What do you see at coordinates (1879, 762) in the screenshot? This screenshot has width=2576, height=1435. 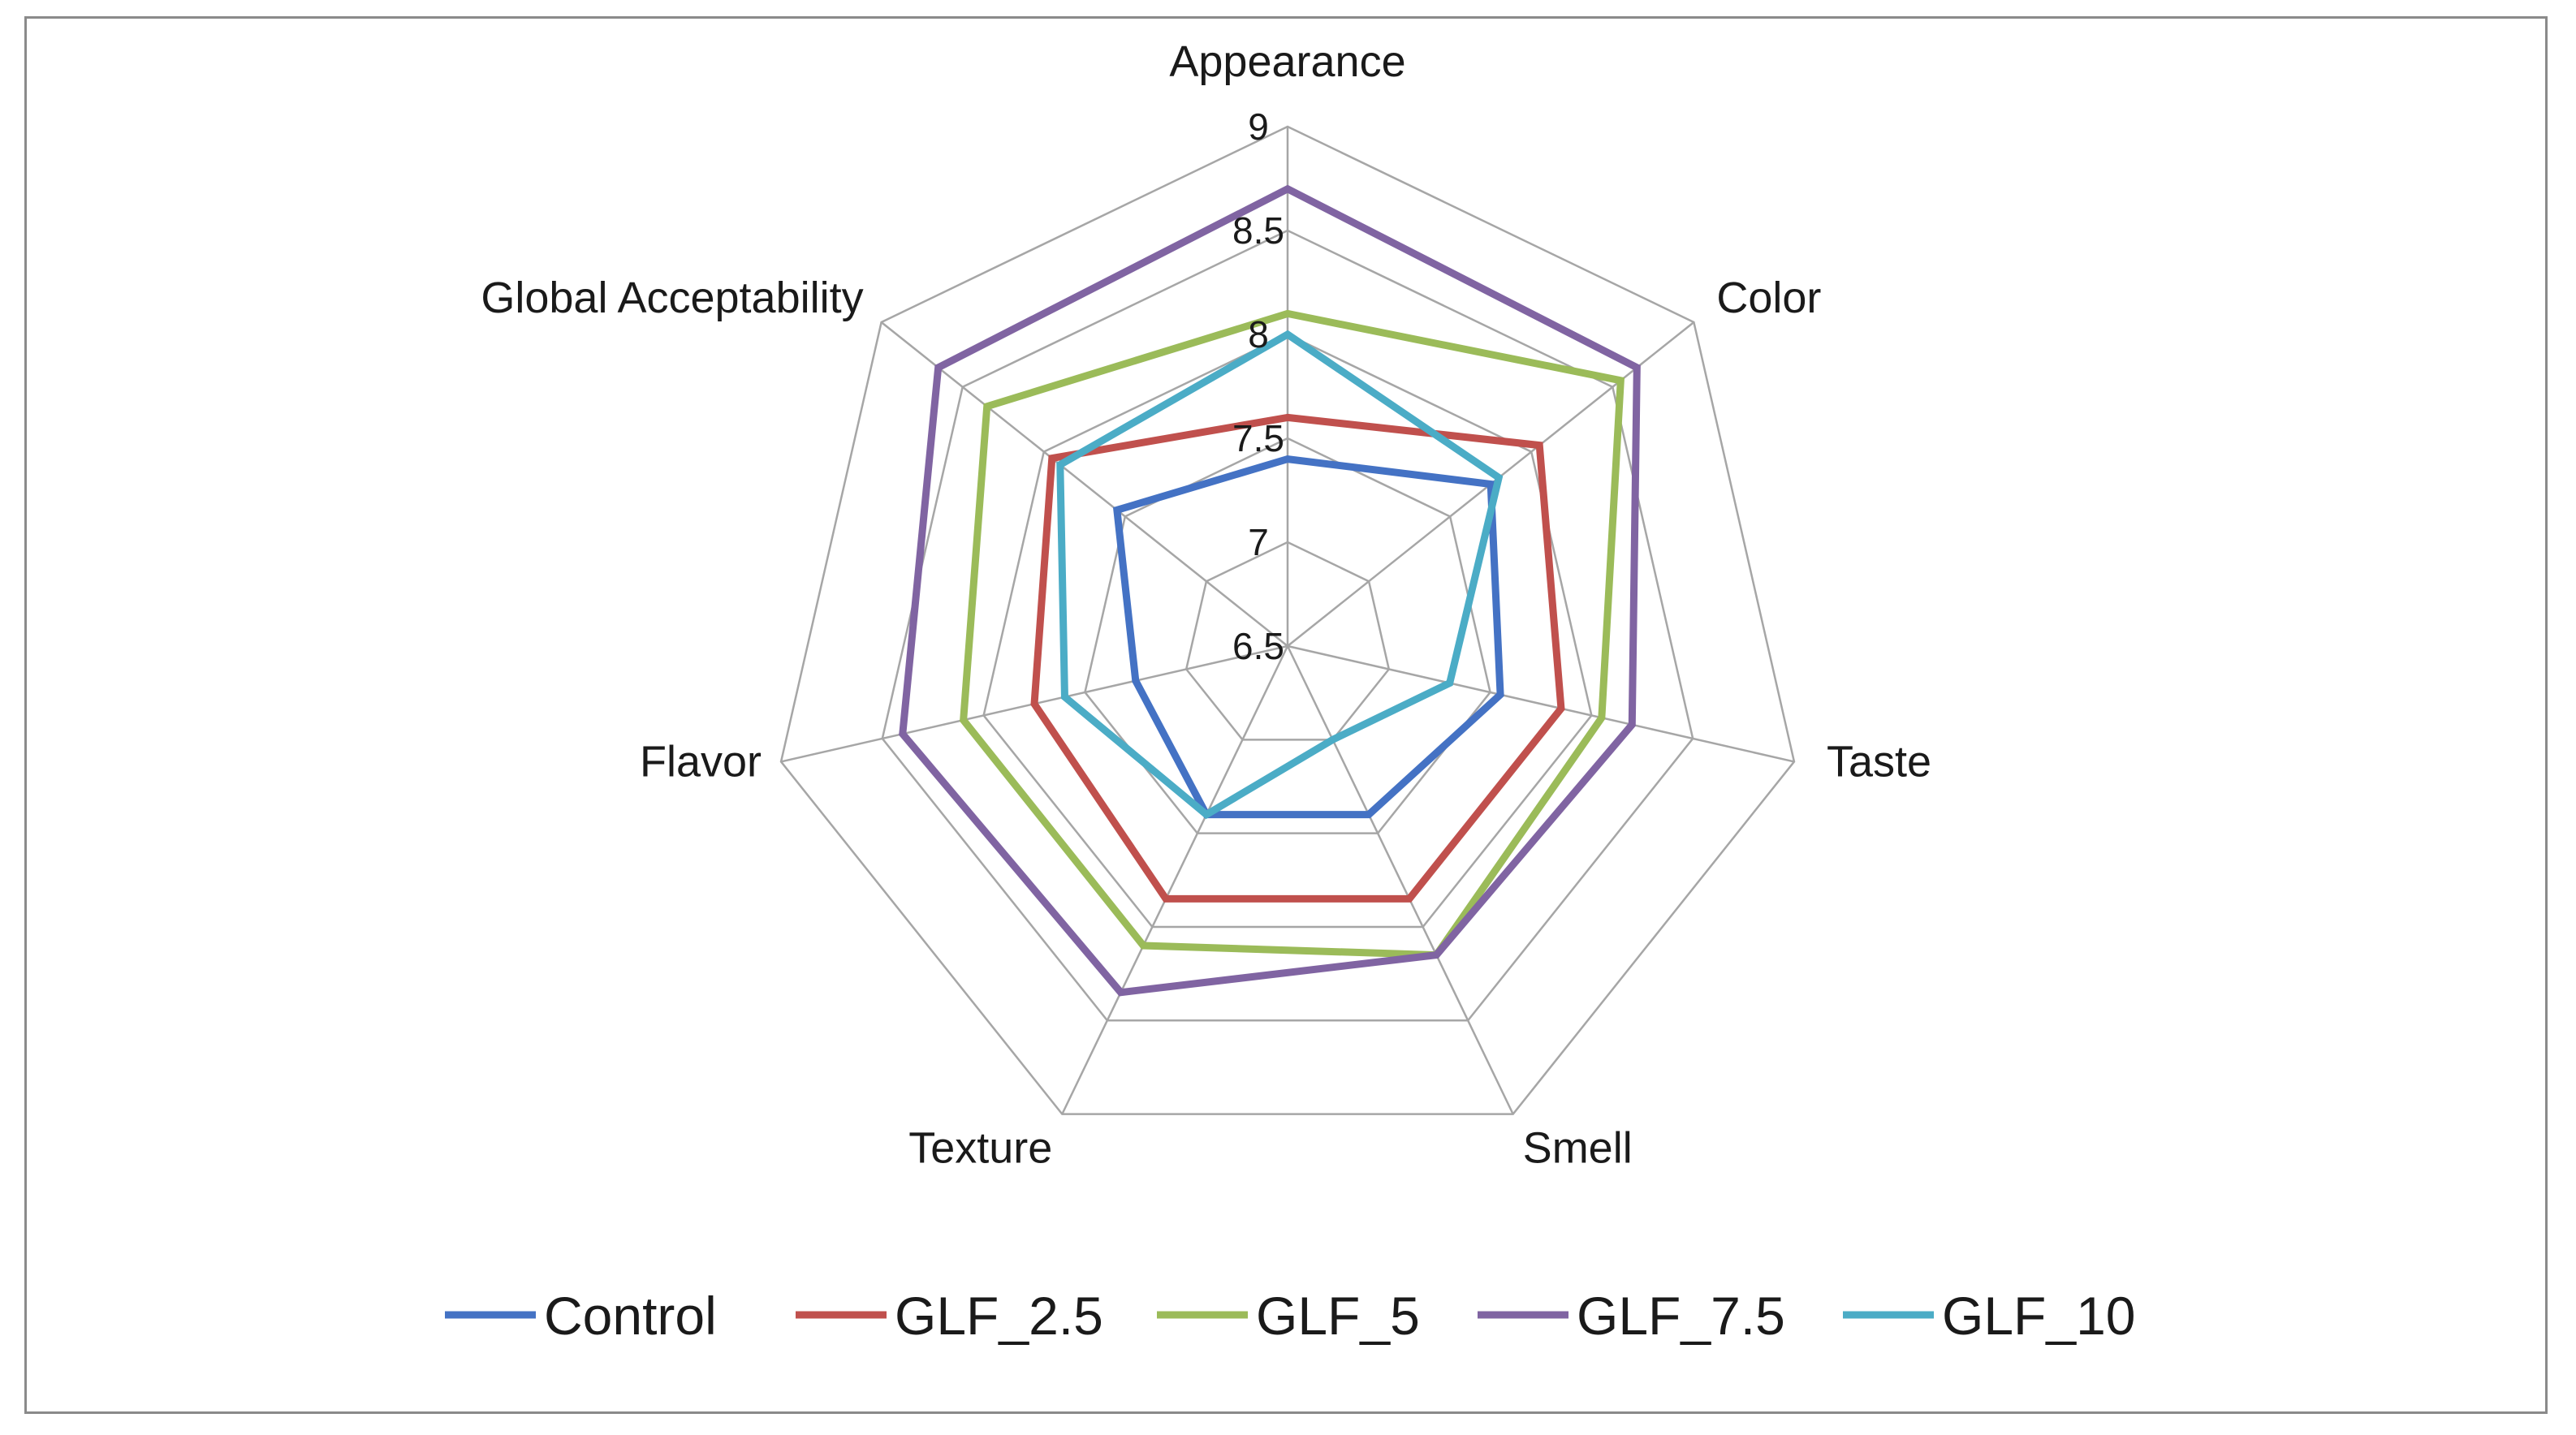 I see `axis-label-taste: Taste` at bounding box center [1879, 762].